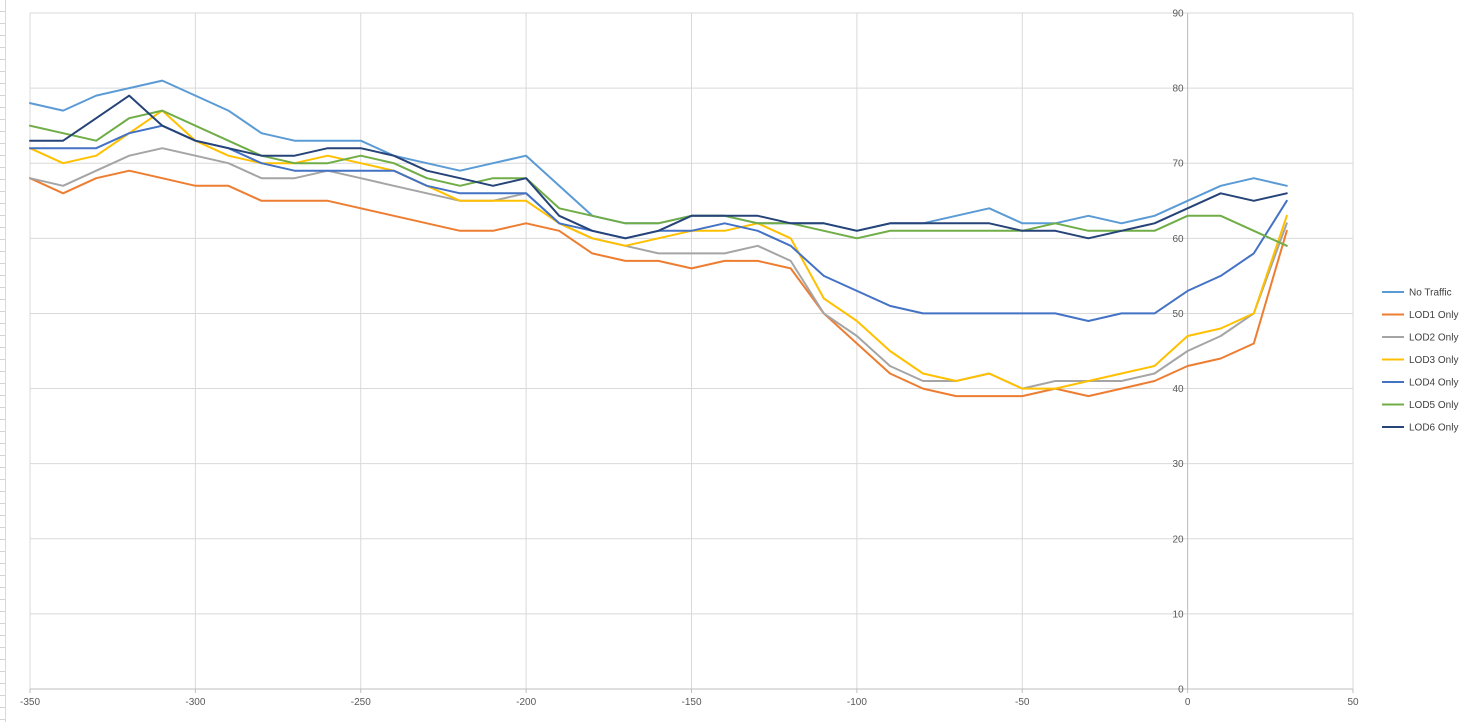 The image size is (1475, 722). I want to click on legend-label: No Traffic, so click(1430, 293).